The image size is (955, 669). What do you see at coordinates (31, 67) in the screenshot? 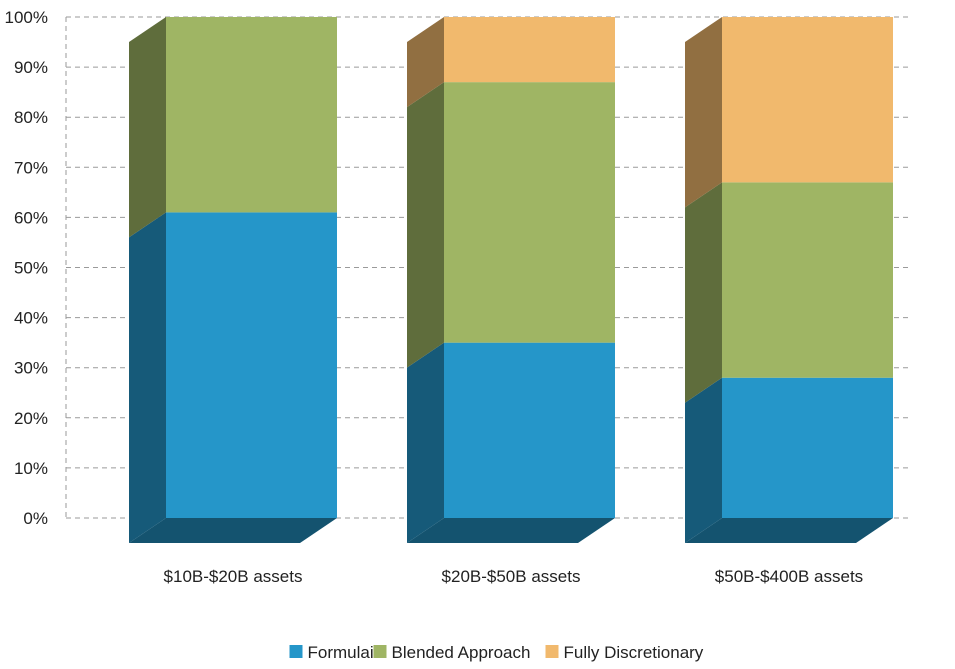
I see `y-tick-label: 90%` at bounding box center [31, 67].